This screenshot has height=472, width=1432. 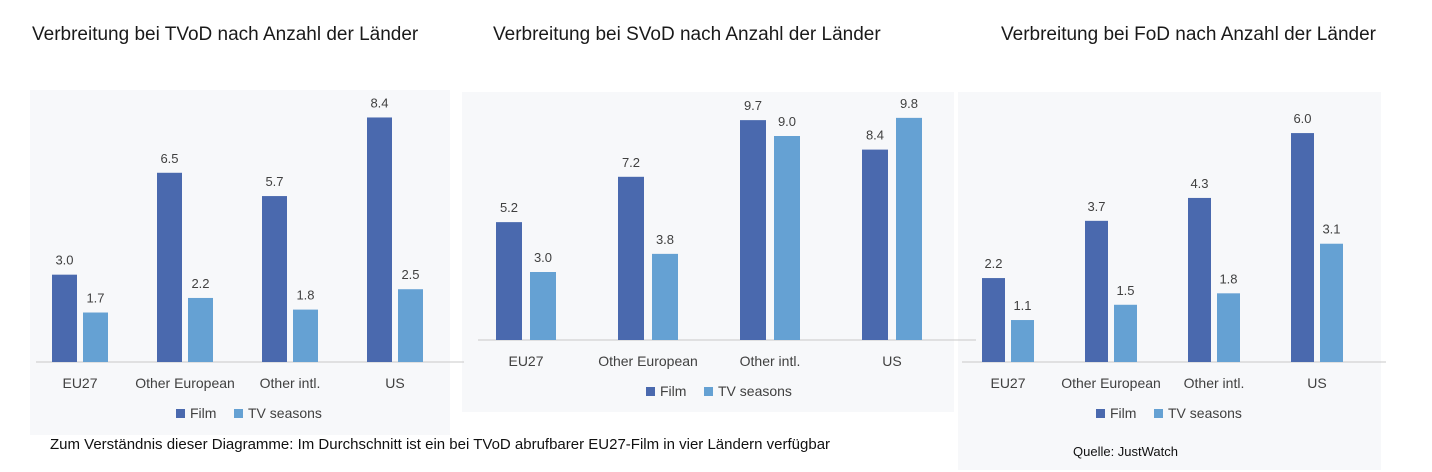 I want to click on data-label-film-1: 3.7, so click(x=1096, y=206).